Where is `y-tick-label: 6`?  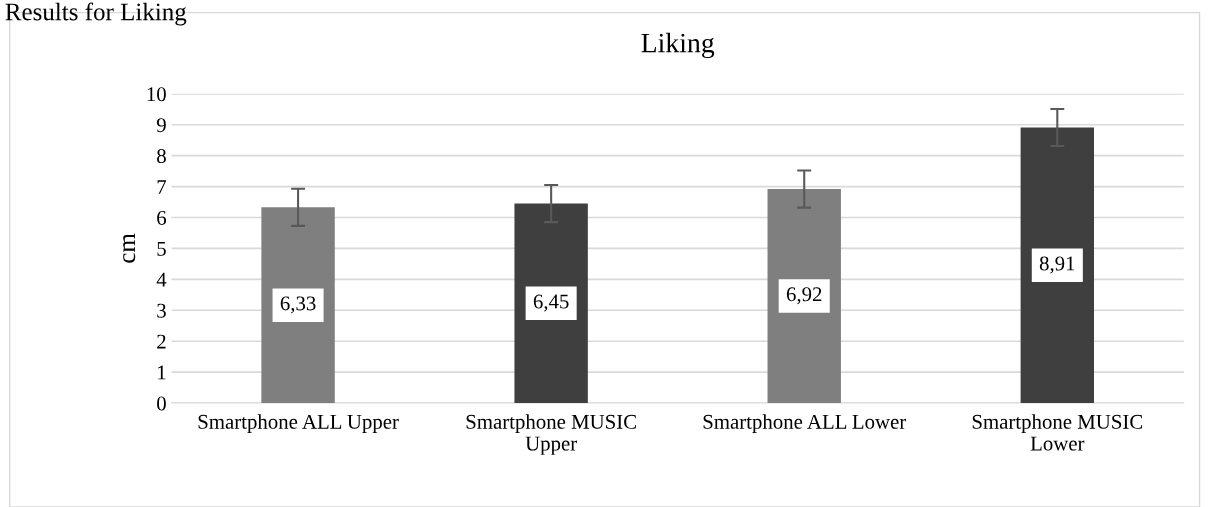
y-tick-label: 6 is located at coordinates (162, 217).